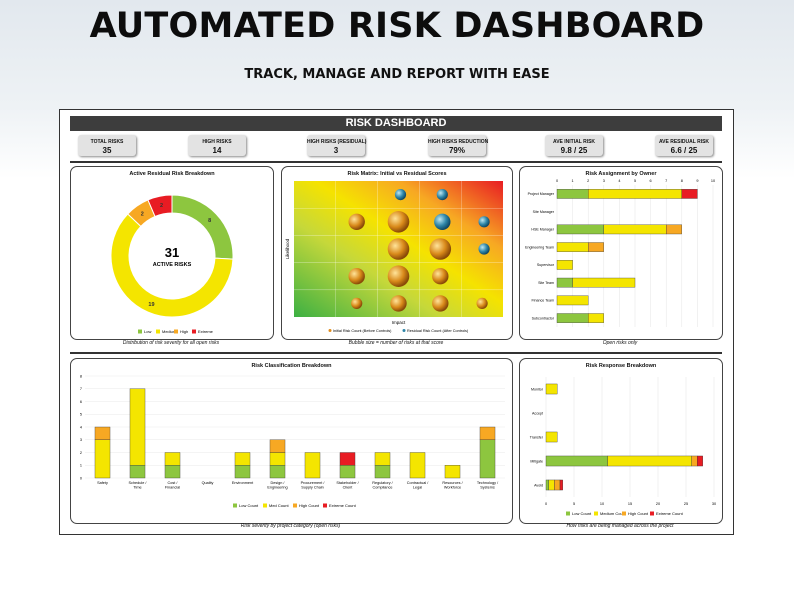 This screenshot has height=596, width=794. I want to click on category-label: Time, so click(137, 488).